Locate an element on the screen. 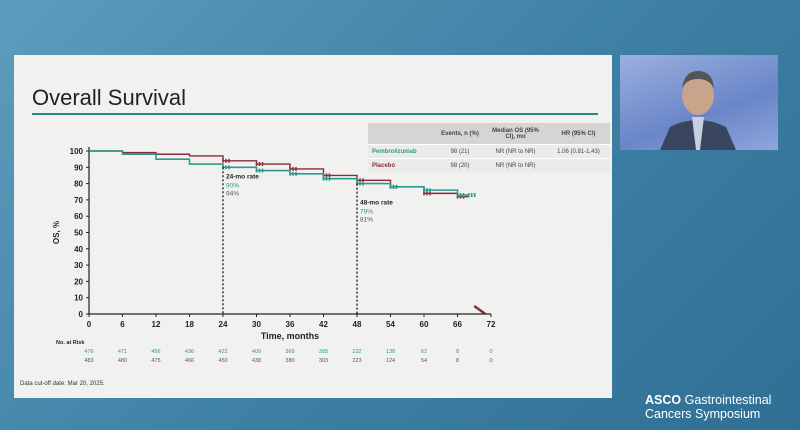 Image resolution: width=800 pixels, height=430 pixels. x-tick-label: 66 is located at coordinates (457, 324).